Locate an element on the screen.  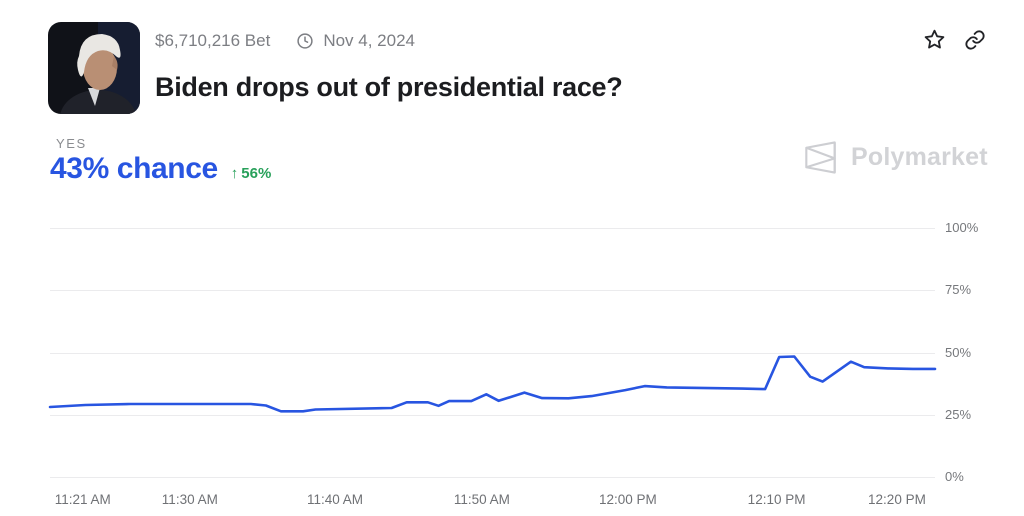
market-date: Nov 4, 2024 is located at coordinates (369, 40).